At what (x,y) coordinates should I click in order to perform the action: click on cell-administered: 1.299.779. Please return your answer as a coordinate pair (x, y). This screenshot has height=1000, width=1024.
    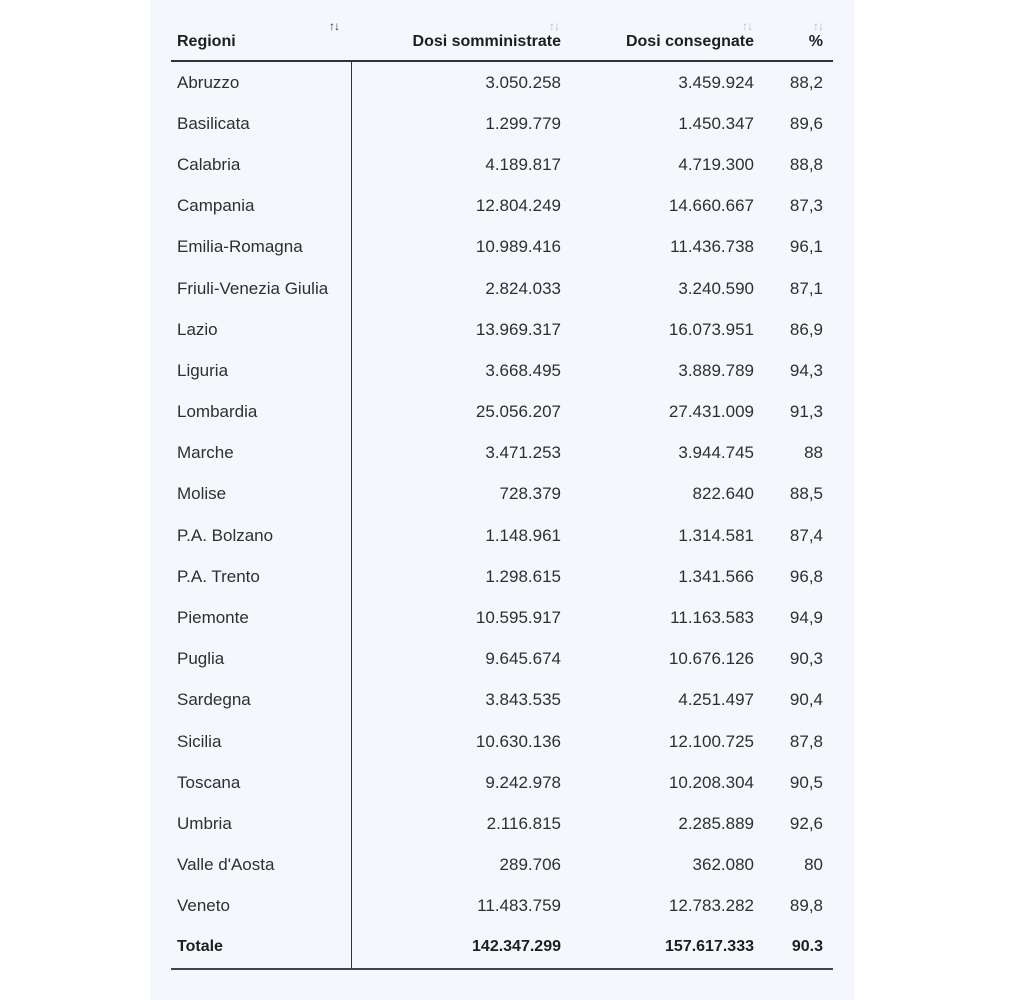
    Looking at the image, I should click on (523, 123).